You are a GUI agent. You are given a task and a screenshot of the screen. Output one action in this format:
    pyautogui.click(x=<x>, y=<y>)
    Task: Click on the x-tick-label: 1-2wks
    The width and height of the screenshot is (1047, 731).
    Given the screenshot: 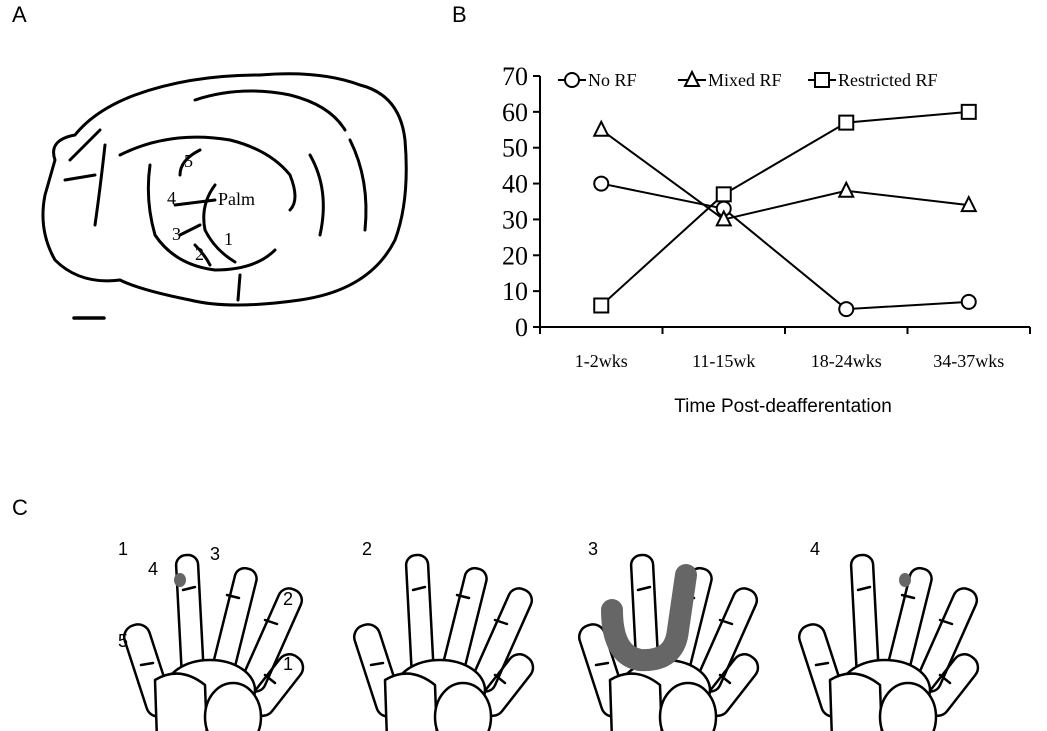 What is the action you would take?
    pyautogui.click(x=601, y=361)
    